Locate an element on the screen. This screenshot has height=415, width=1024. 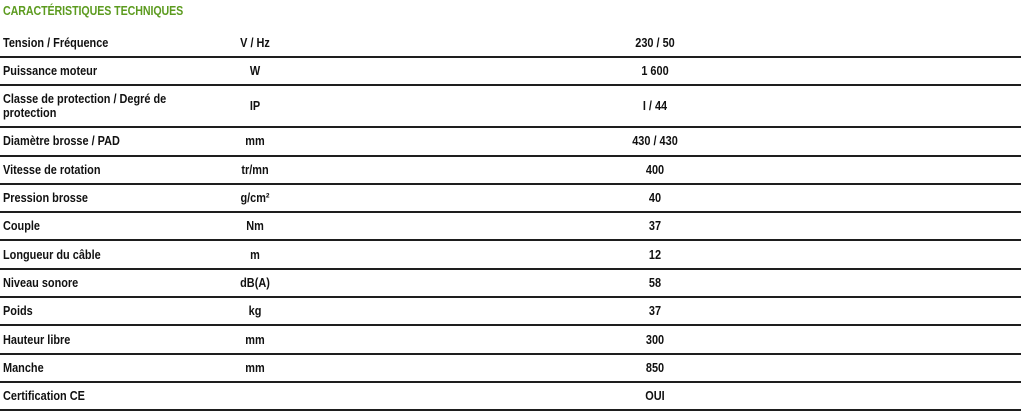
spec-value: OUI is located at coordinates (655, 396).